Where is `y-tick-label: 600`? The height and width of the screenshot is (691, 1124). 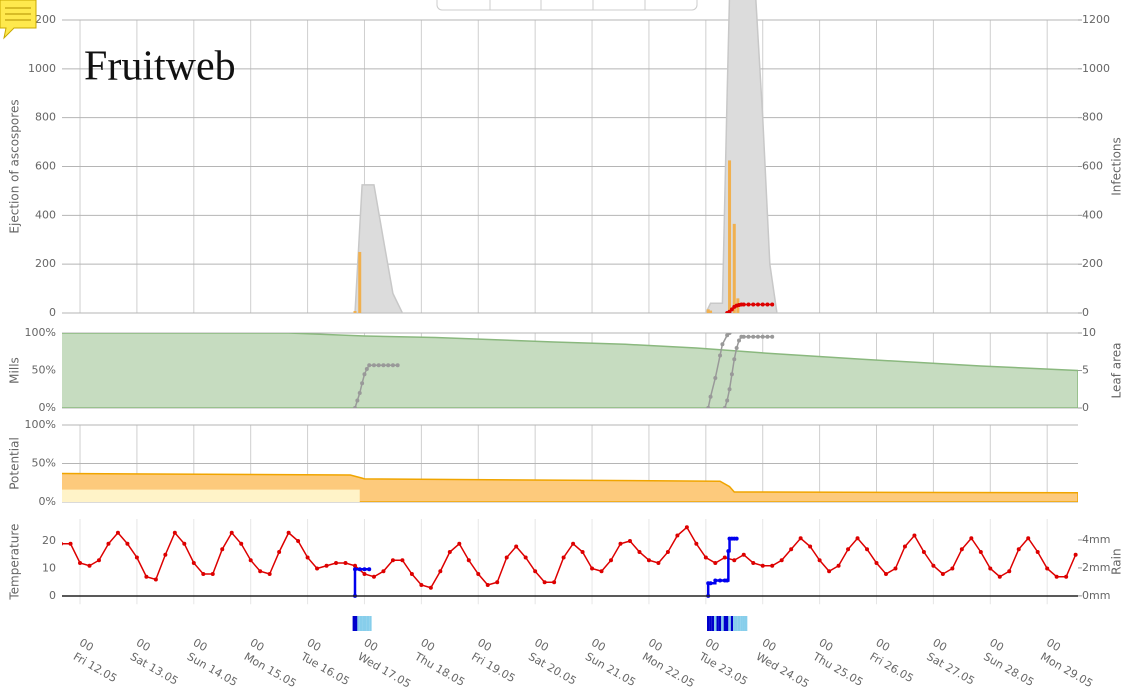
y-tick-label: 600 is located at coordinates (45, 166).